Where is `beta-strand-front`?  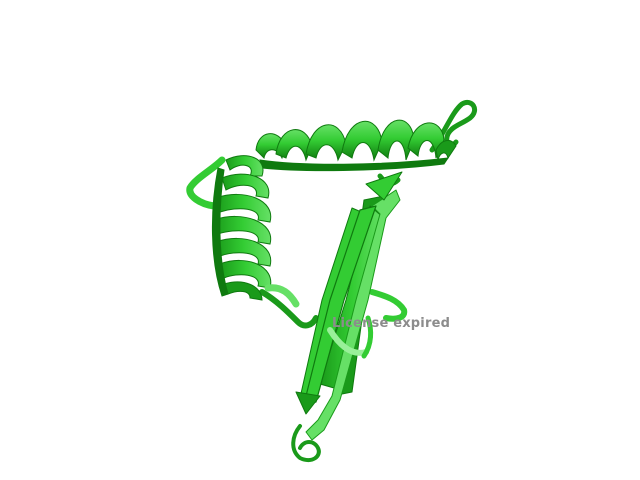
beta-strand-front is located at coordinates (340, 305).